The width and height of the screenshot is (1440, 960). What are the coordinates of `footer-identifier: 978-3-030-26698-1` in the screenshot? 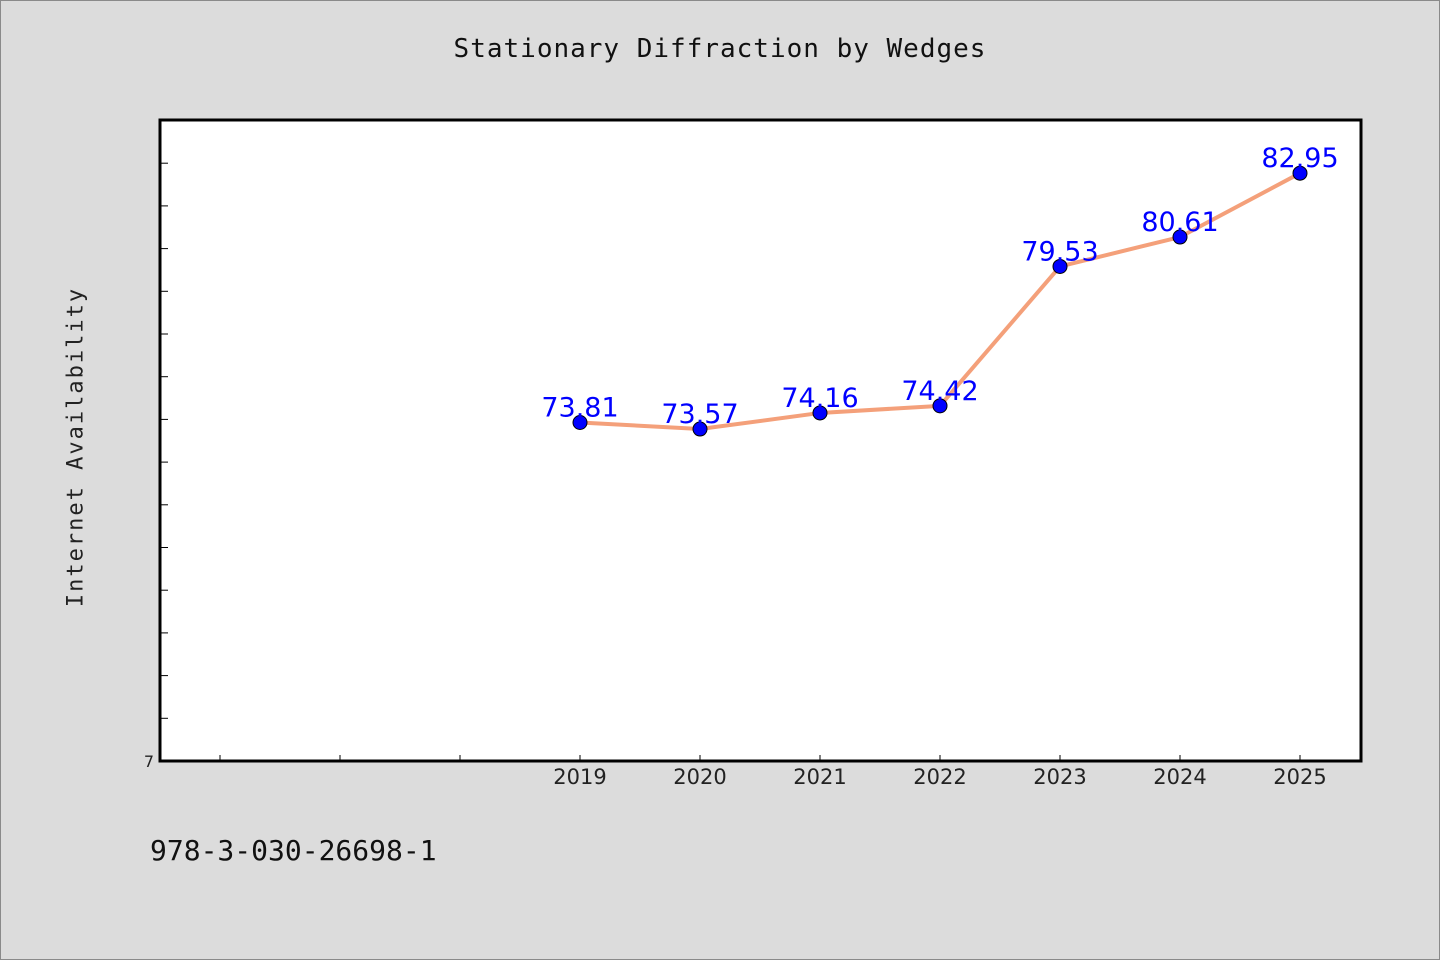 It's located at (293, 850).